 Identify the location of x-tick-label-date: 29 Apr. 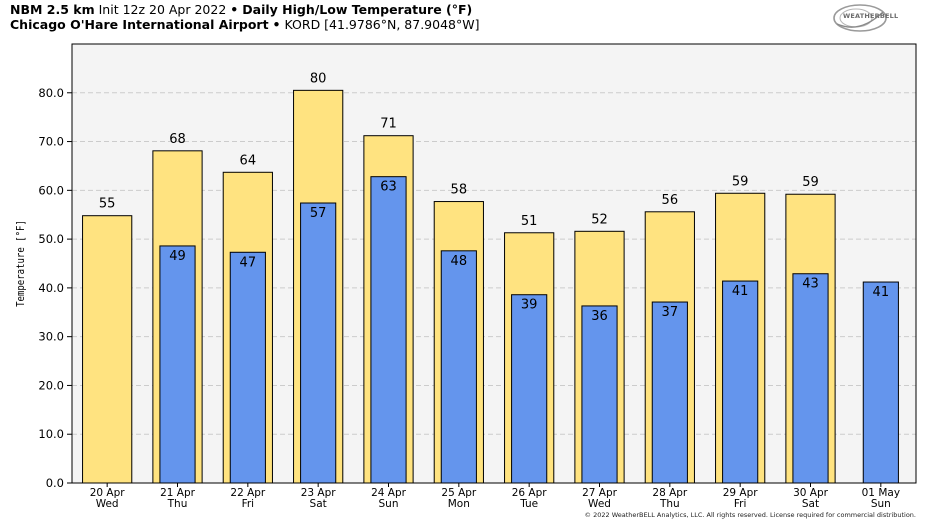
(741, 493).